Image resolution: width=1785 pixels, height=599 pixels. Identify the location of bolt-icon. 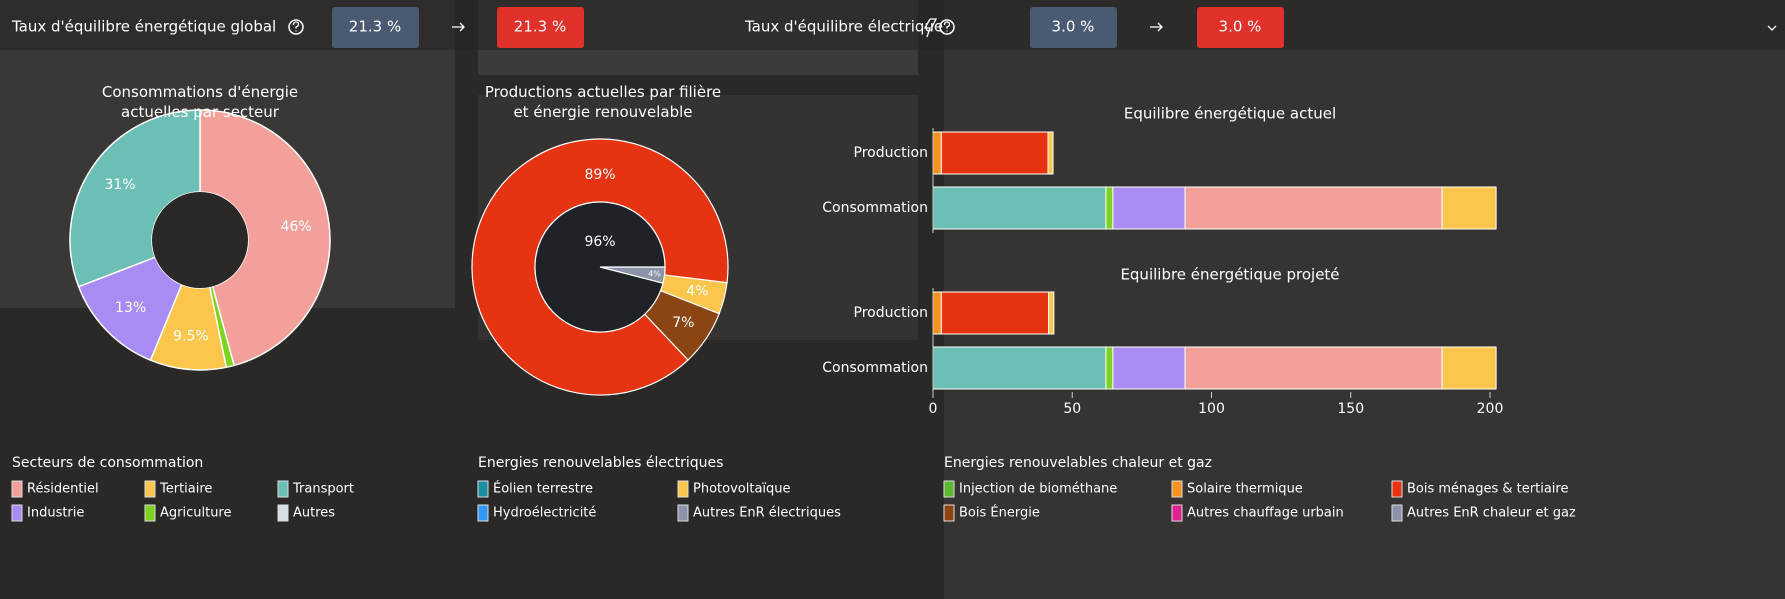
(930, 28).